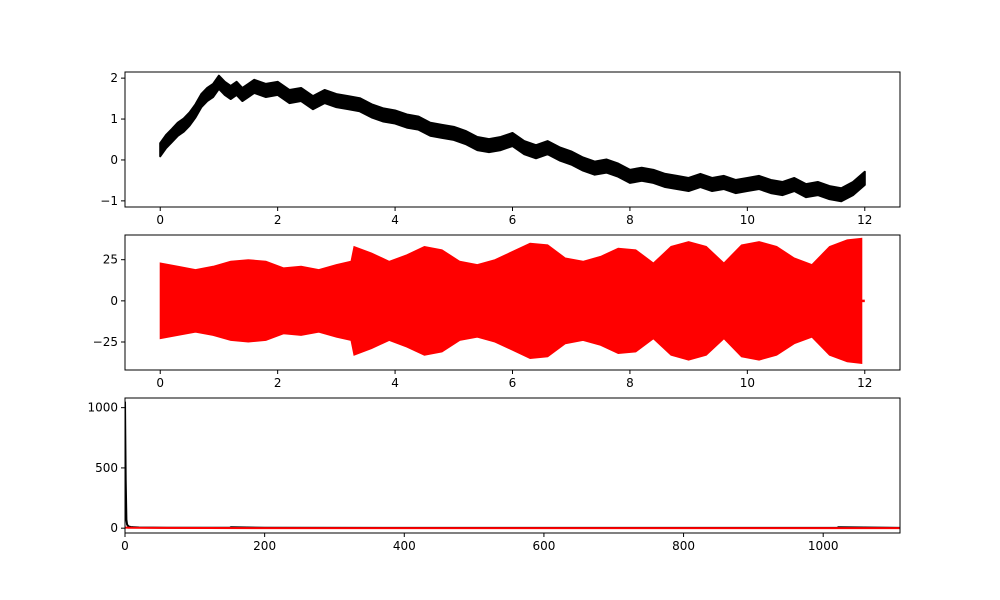 The height and width of the screenshot is (600, 1000). Describe the element at coordinates (106, 468) in the screenshot. I see `y-tick-label: 500` at that location.